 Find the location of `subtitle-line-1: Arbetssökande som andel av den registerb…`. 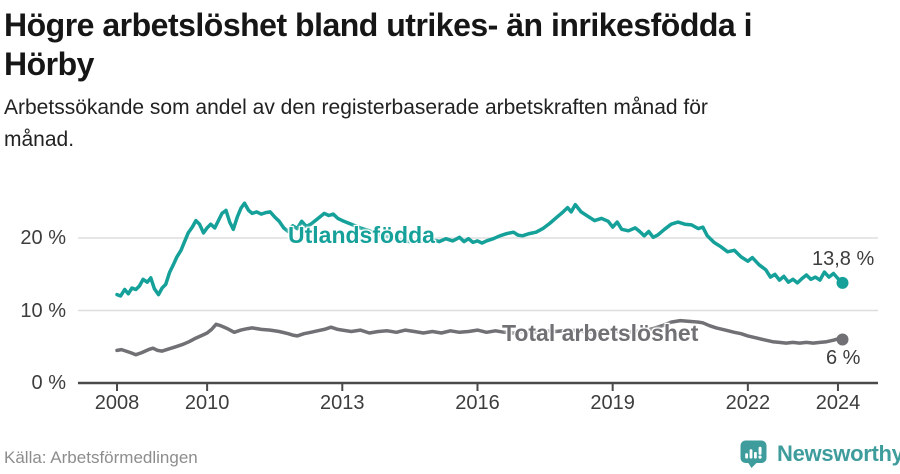

subtitle-line-1: Arbetssökande som andel av den registerb… is located at coordinates (356, 107).